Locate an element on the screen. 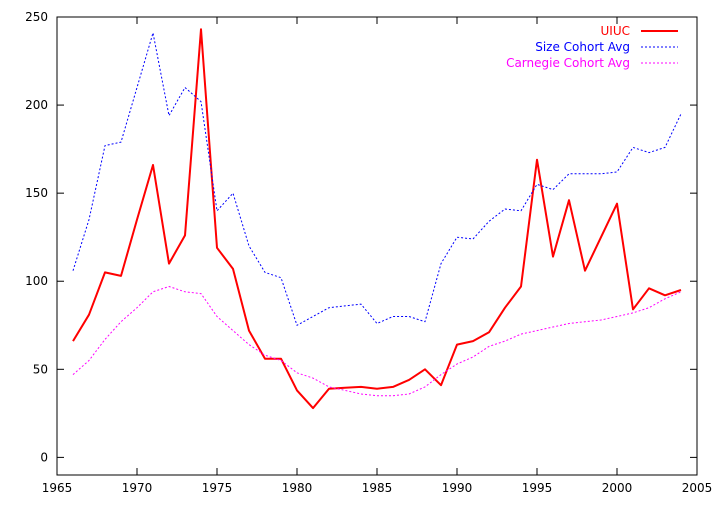 The height and width of the screenshot is (509, 720). x-tick-label: 1980 is located at coordinates (297, 488).